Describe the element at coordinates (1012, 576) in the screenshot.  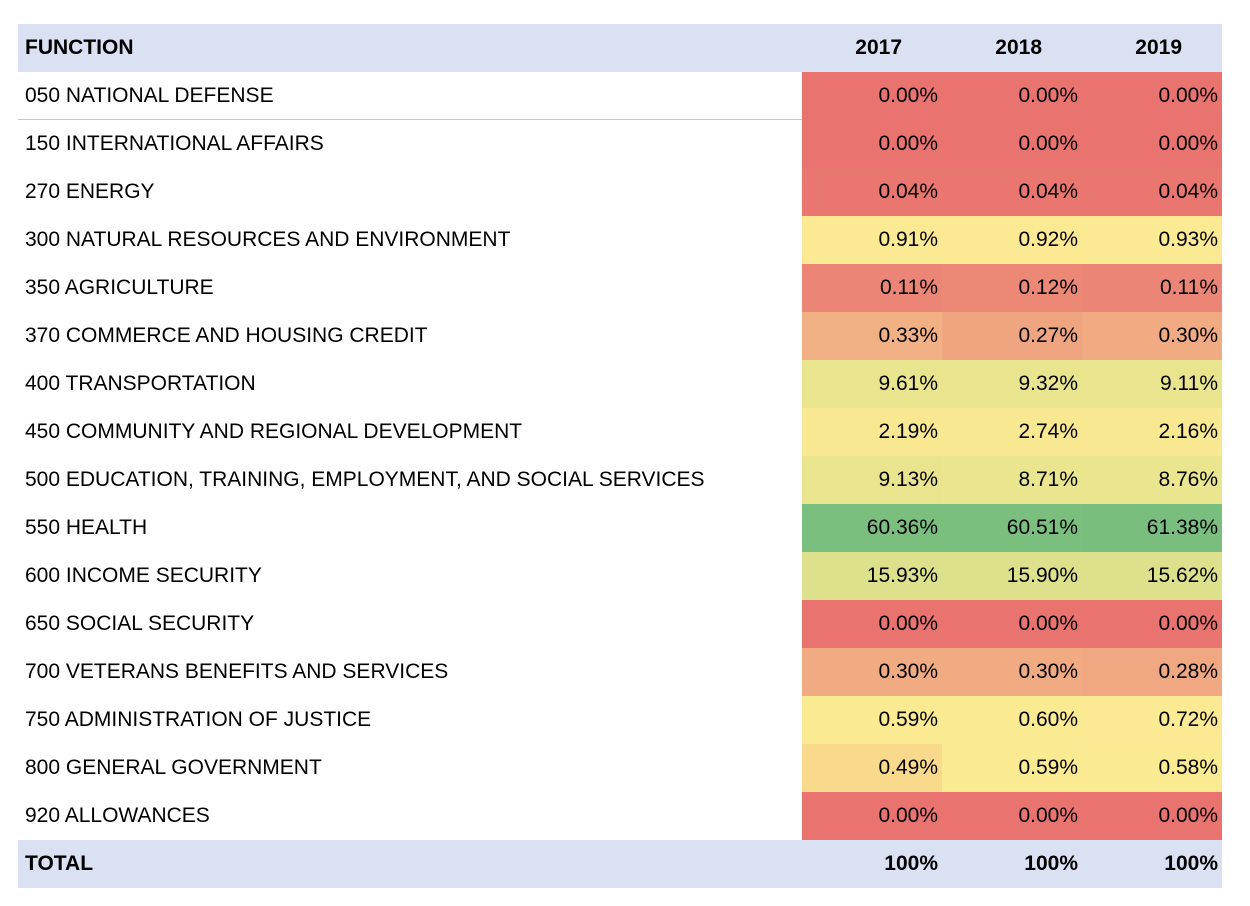
I see `value-cell: 15.90%` at that location.